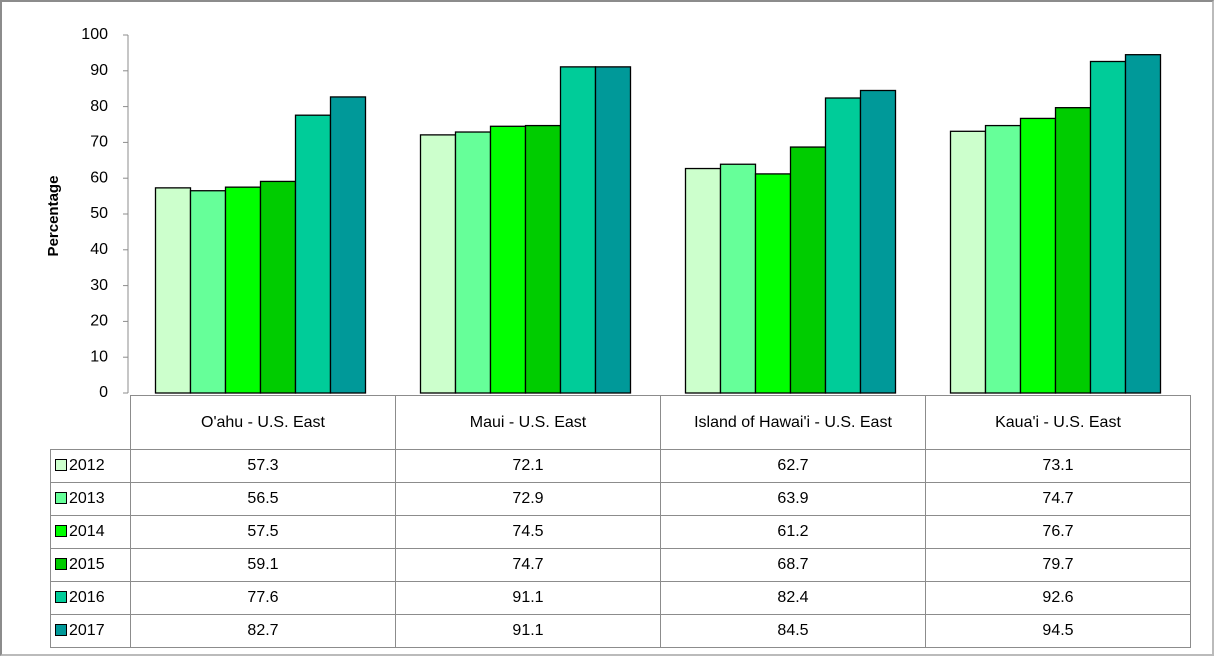 Image resolution: width=1214 pixels, height=656 pixels. Describe the element at coordinates (793, 422) in the screenshot. I see `category-label: Island of Hawai'i - U.S. East` at that location.